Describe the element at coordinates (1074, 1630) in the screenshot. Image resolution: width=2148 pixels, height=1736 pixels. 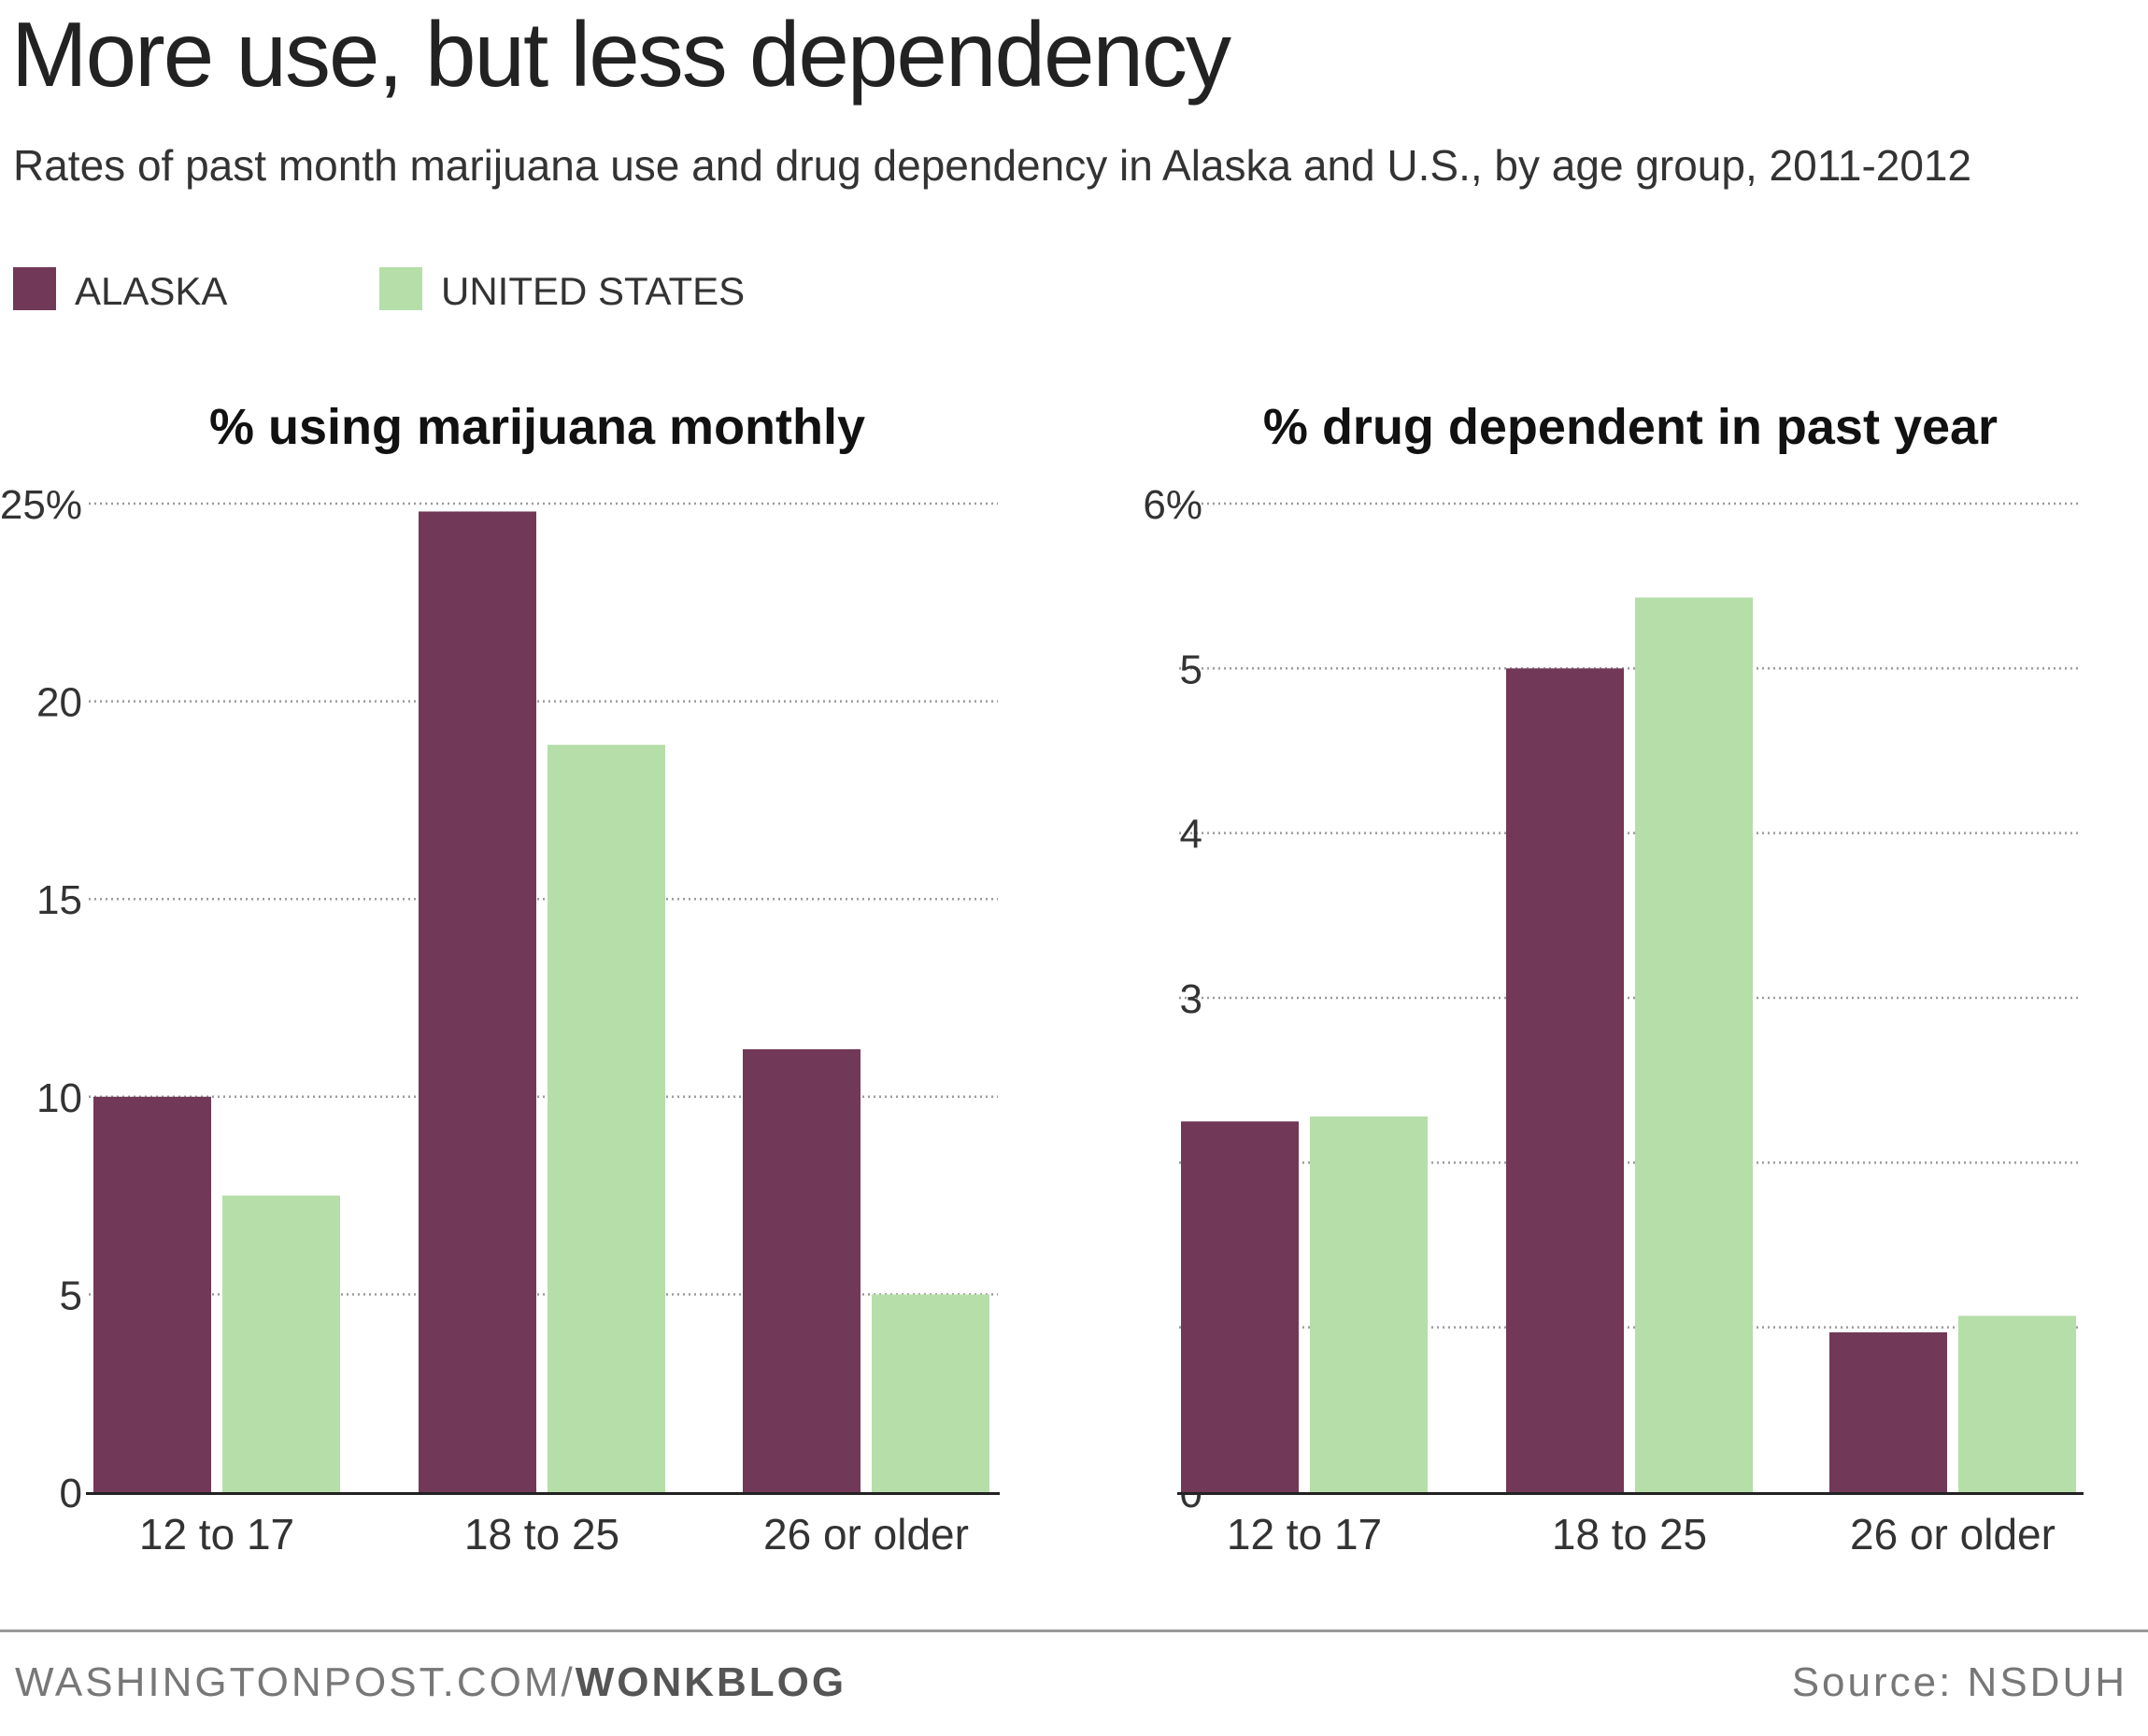
I see `footer-divider` at that location.